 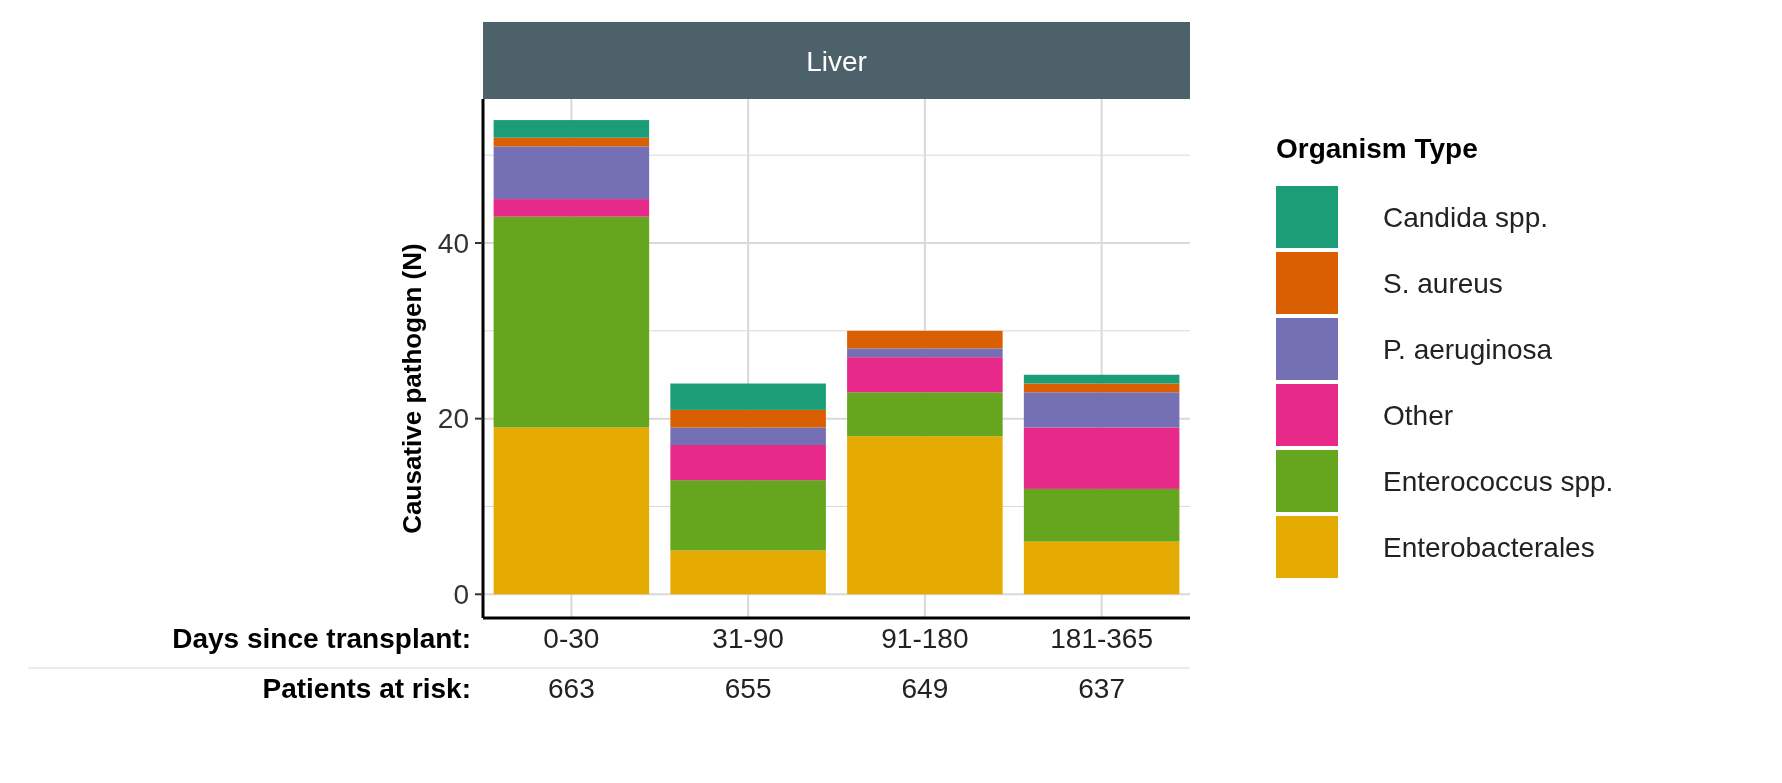 What do you see at coordinates (453, 243) in the screenshot?
I see `y-tick-label: 40` at bounding box center [453, 243].